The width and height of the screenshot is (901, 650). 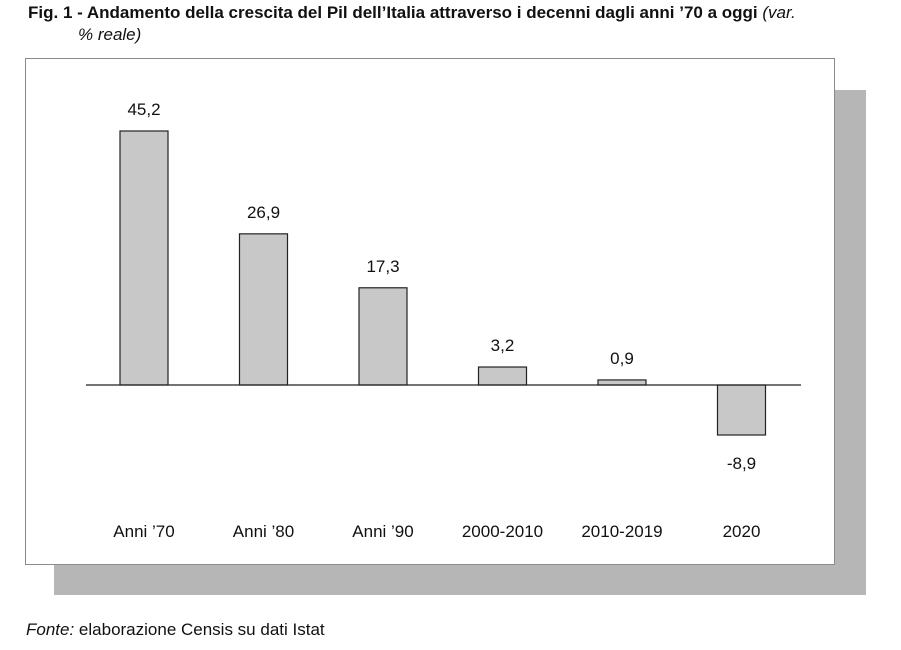 What do you see at coordinates (742, 531) in the screenshot?
I see `category-label-5: 2020` at bounding box center [742, 531].